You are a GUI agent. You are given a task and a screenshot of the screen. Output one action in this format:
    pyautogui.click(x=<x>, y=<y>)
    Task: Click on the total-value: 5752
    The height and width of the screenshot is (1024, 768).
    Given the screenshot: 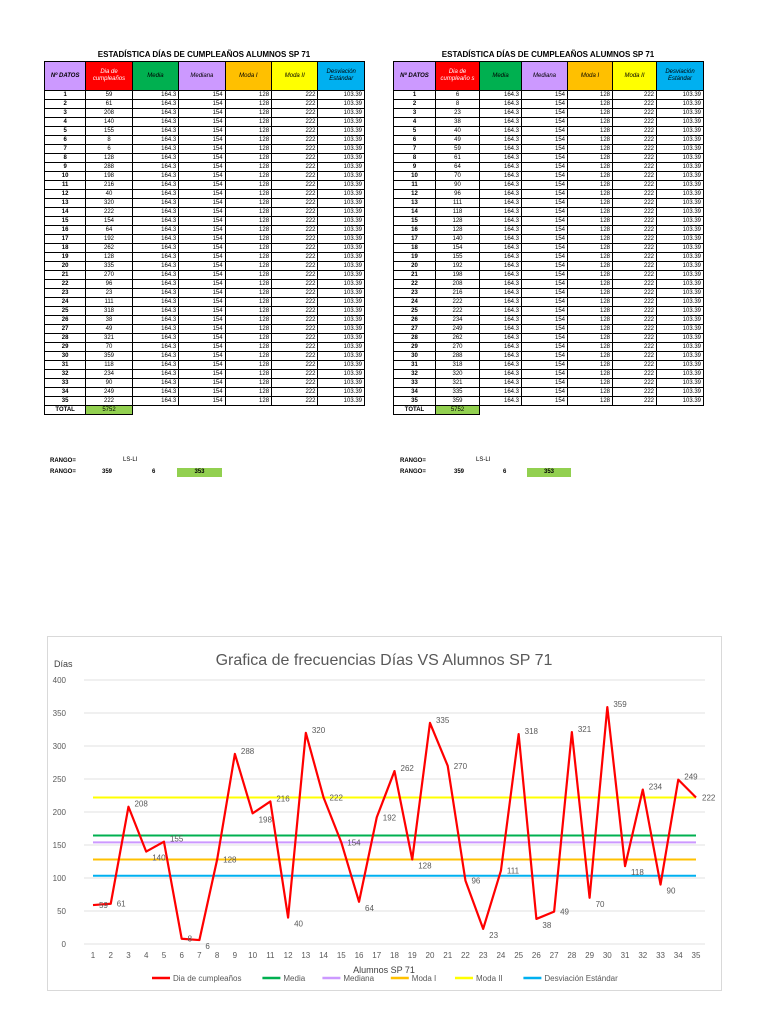 What is the action you would take?
    pyautogui.click(x=457, y=410)
    